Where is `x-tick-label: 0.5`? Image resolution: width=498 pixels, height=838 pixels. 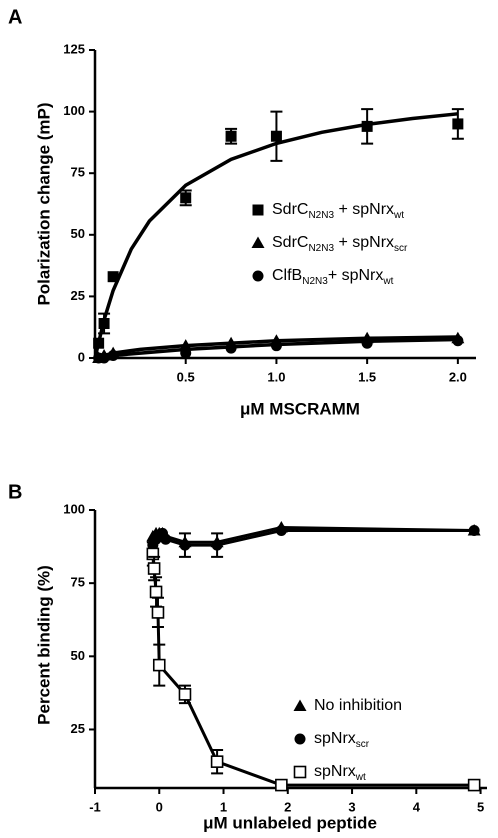 x-tick-label: 0.5 is located at coordinates (186, 376).